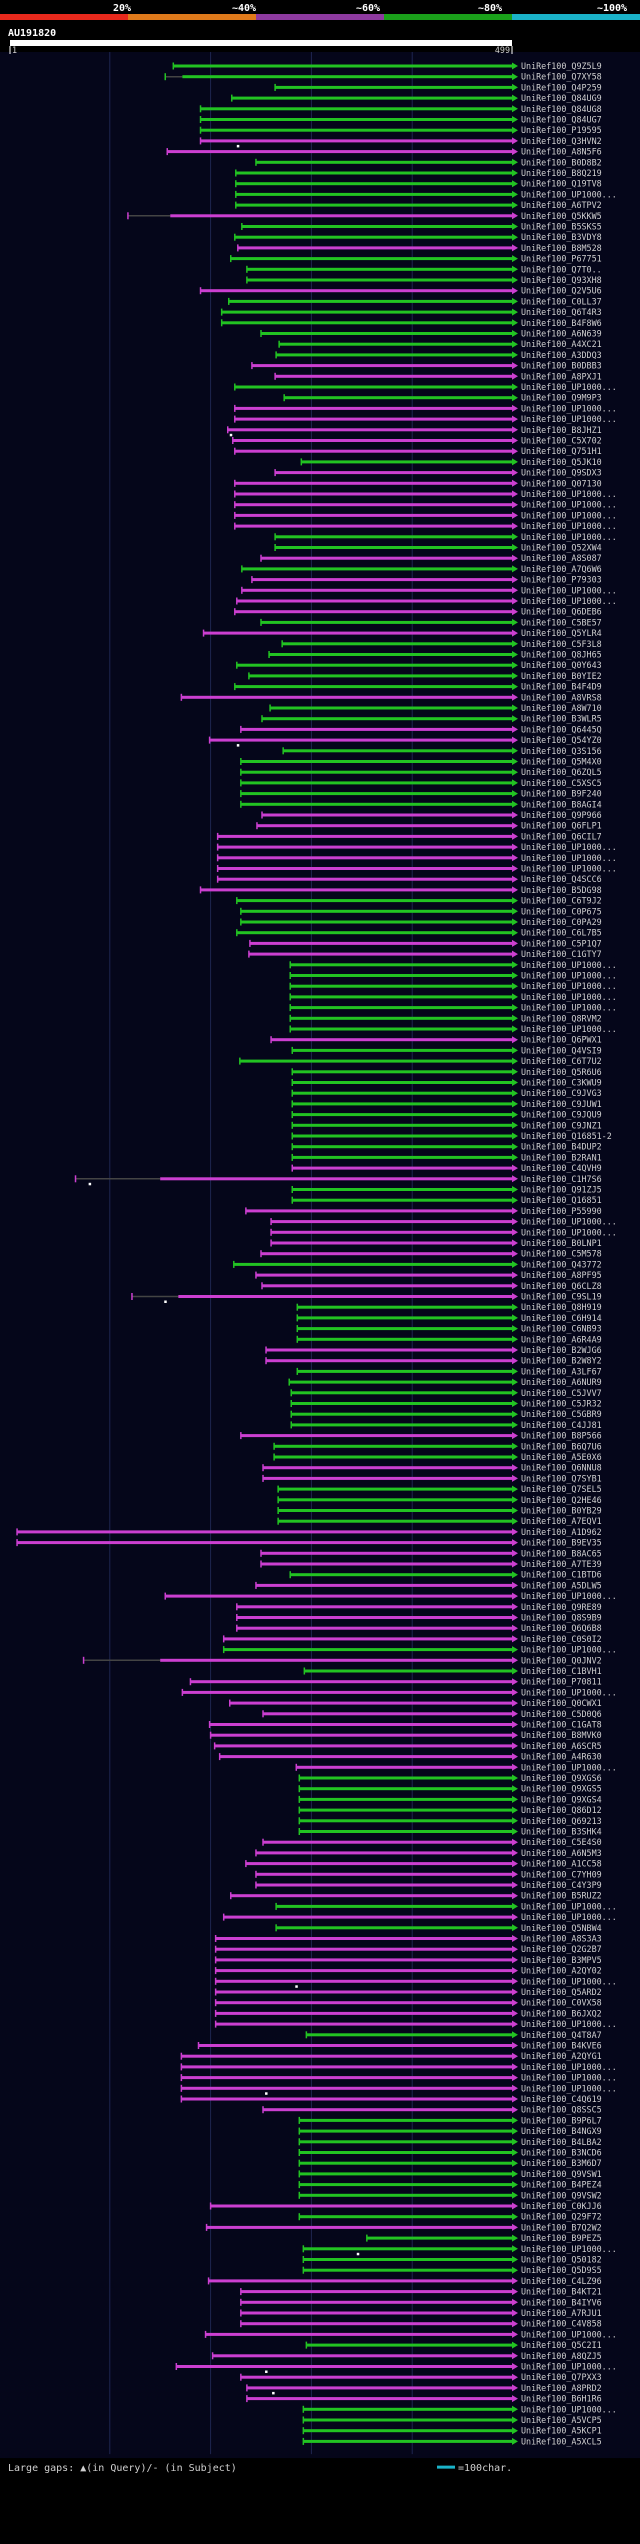 The width and height of the screenshot is (640, 2544). What do you see at coordinates (490, 8) in the screenshot?
I see `identity-scale-label: ~80%` at bounding box center [490, 8].